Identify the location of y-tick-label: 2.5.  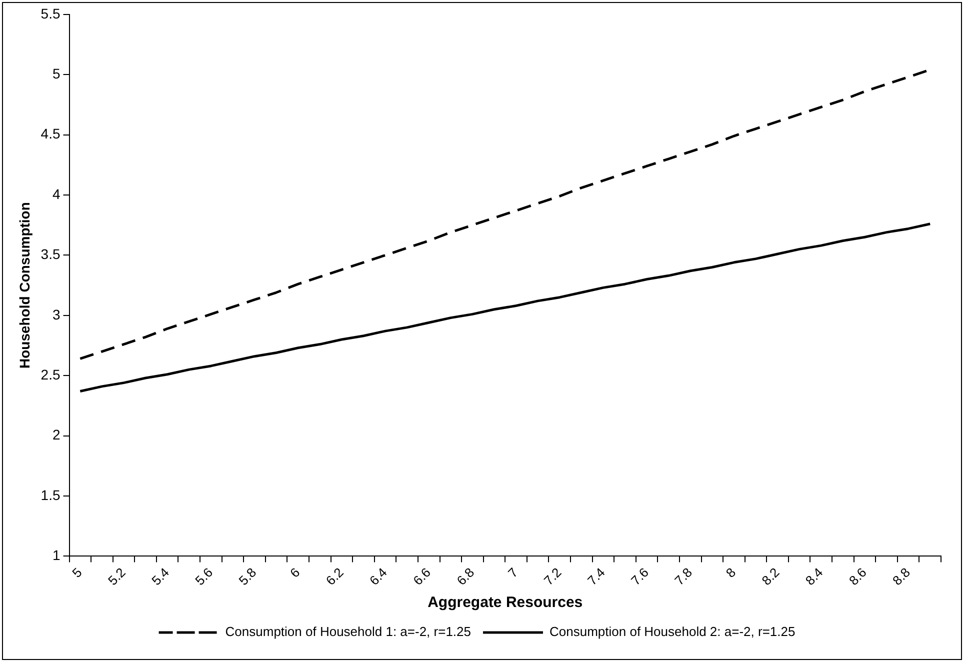
(50, 374).